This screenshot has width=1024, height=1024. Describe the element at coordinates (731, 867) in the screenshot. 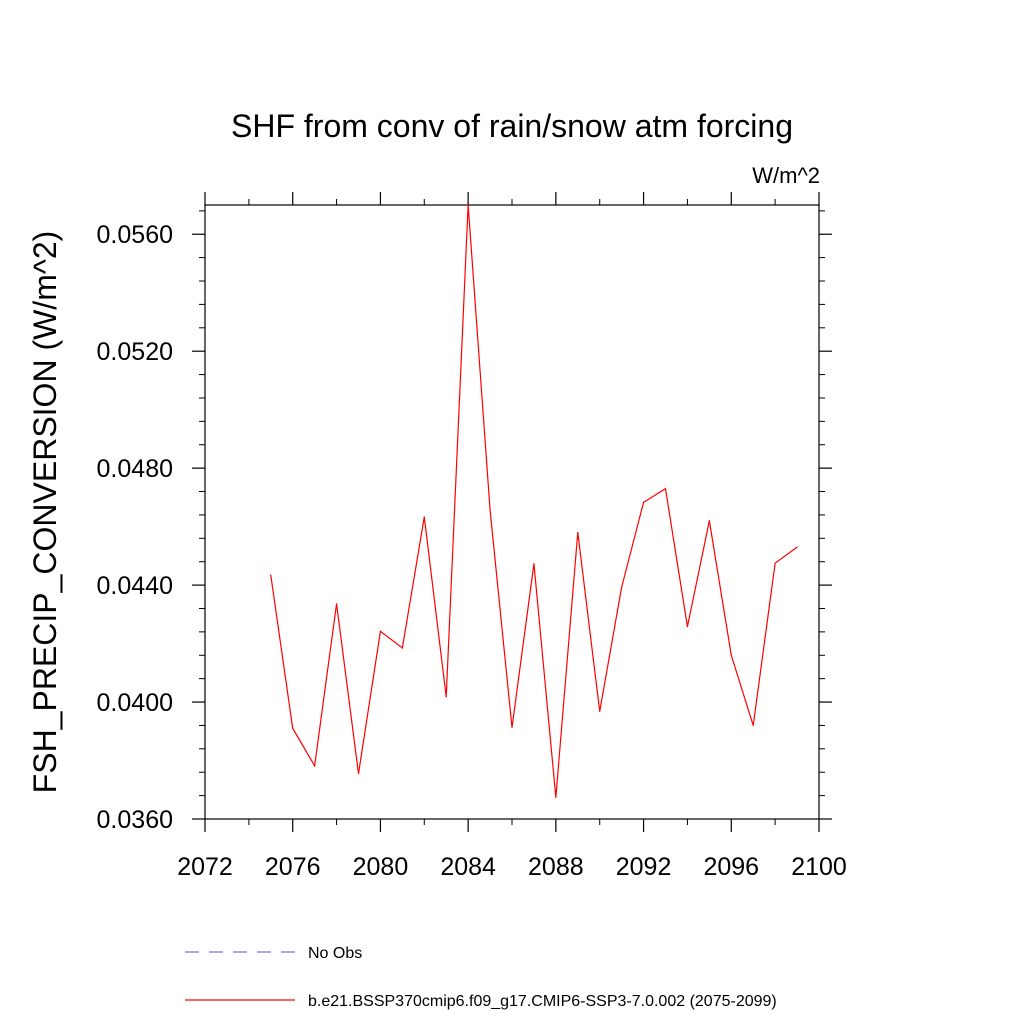

I see `x-tick-label: 2096` at that location.